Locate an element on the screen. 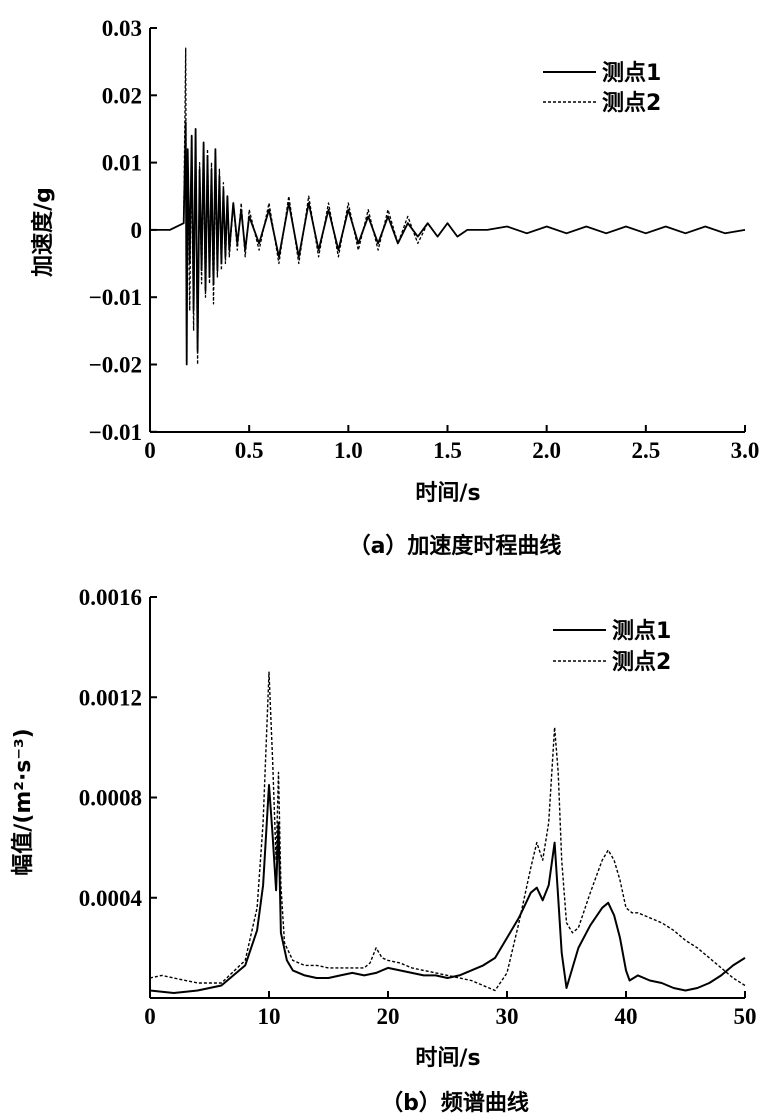  x-tick-label: 10 is located at coordinates (269, 1016).